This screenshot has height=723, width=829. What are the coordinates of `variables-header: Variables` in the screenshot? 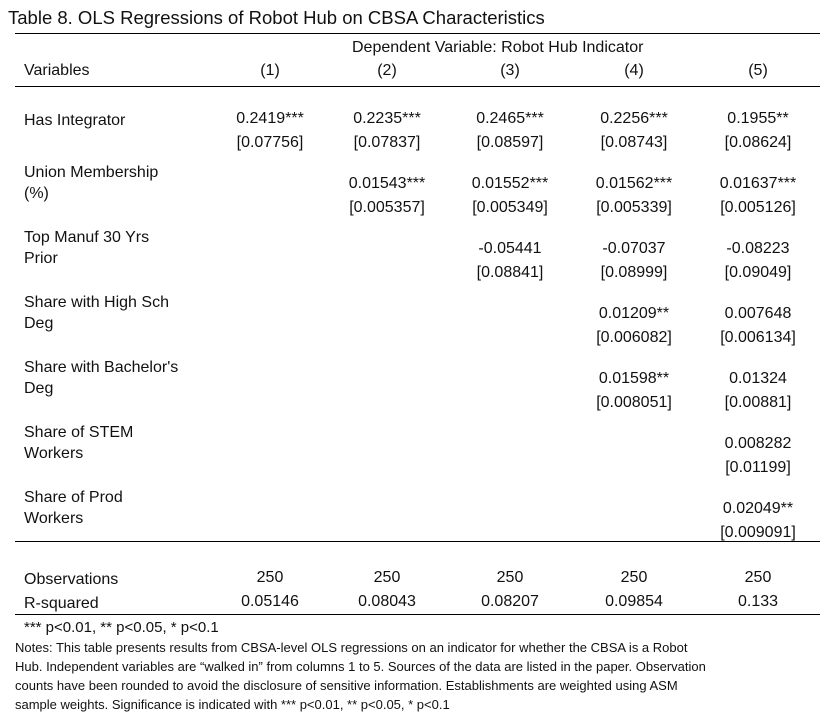 It's located at (57, 70).